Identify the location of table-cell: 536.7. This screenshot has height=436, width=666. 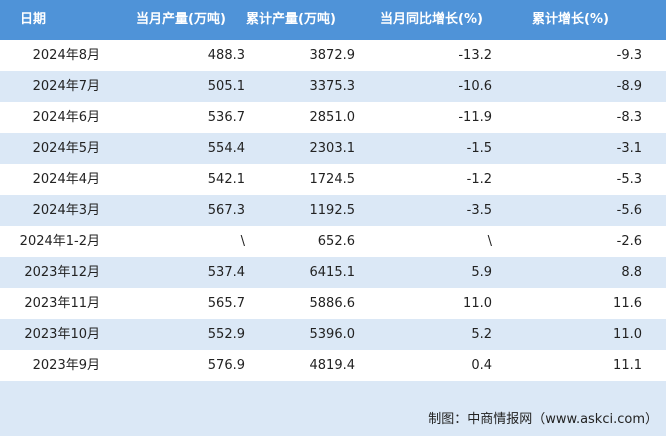
(226, 117).